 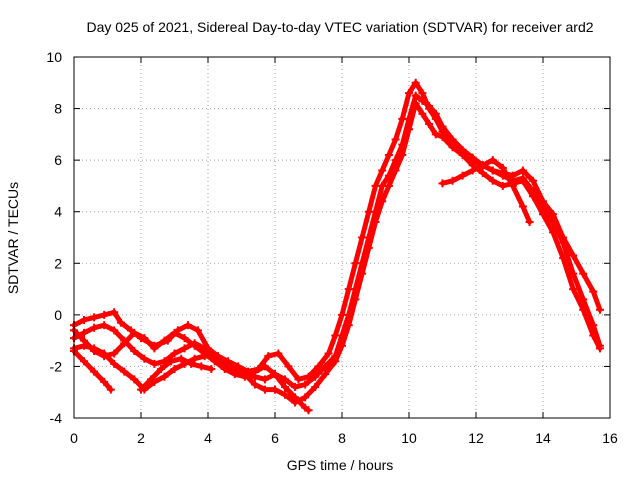 What do you see at coordinates (58, 212) in the screenshot?
I see `y-tick-label: 4` at bounding box center [58, 212].